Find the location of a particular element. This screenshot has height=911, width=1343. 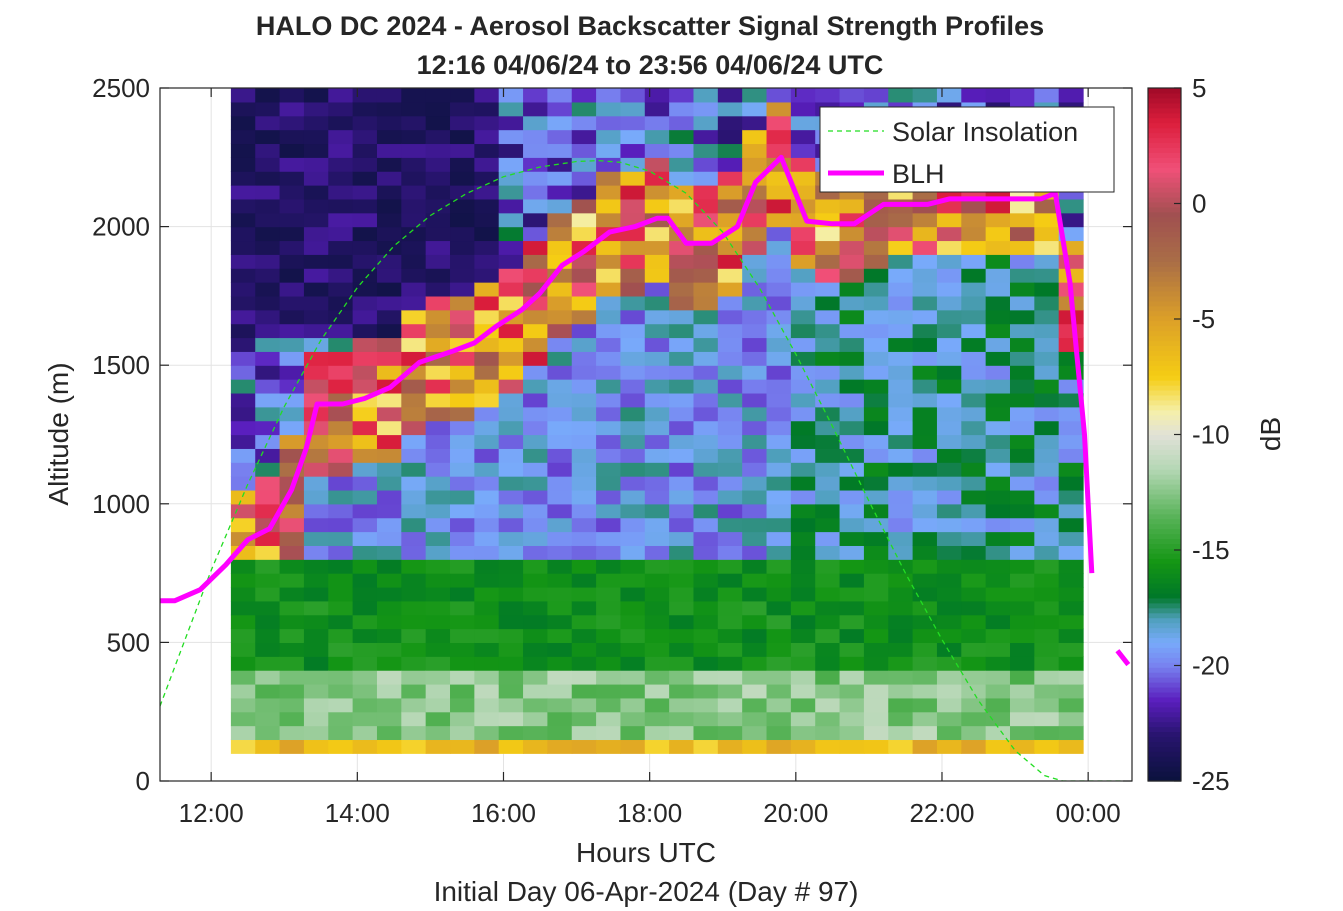

colorbar-tick-label: 5 is located at coordinates (1199, 88).